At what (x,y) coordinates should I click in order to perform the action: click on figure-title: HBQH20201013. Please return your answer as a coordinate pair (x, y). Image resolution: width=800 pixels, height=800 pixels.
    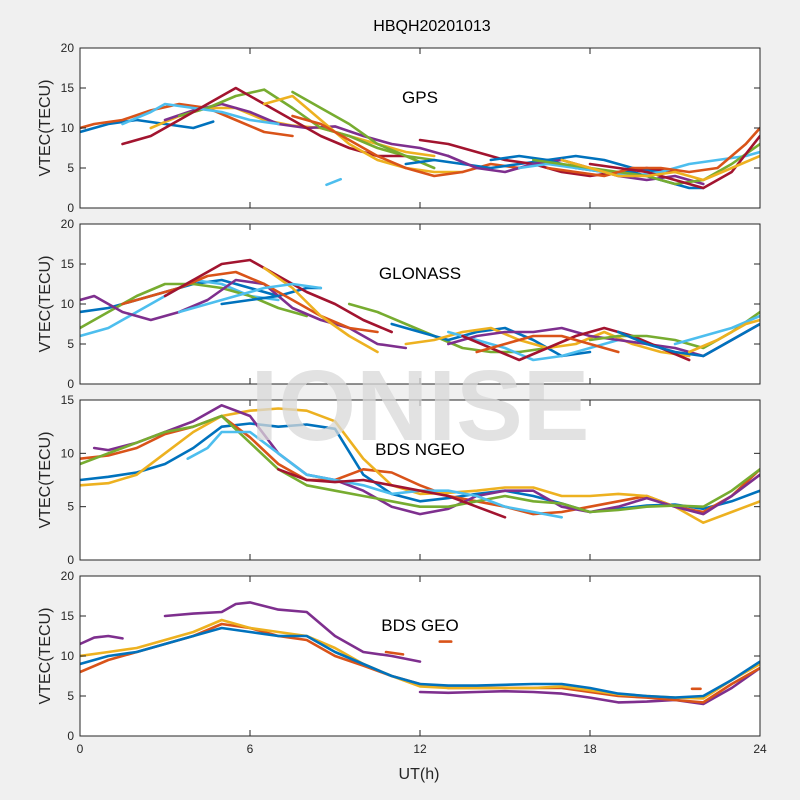
    Looking at the image, I should click on (432, 26).